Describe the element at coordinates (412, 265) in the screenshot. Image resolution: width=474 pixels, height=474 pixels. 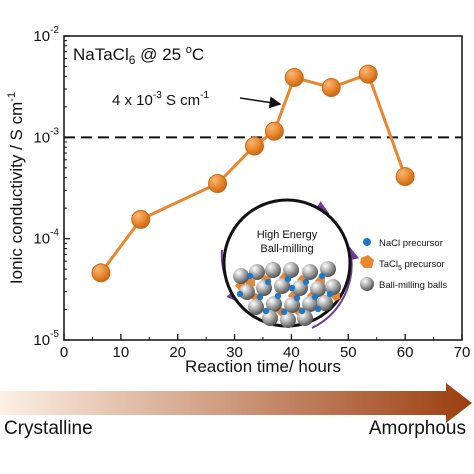
I see `legend-tacl5-label: TaCl5 precursor` at that location.